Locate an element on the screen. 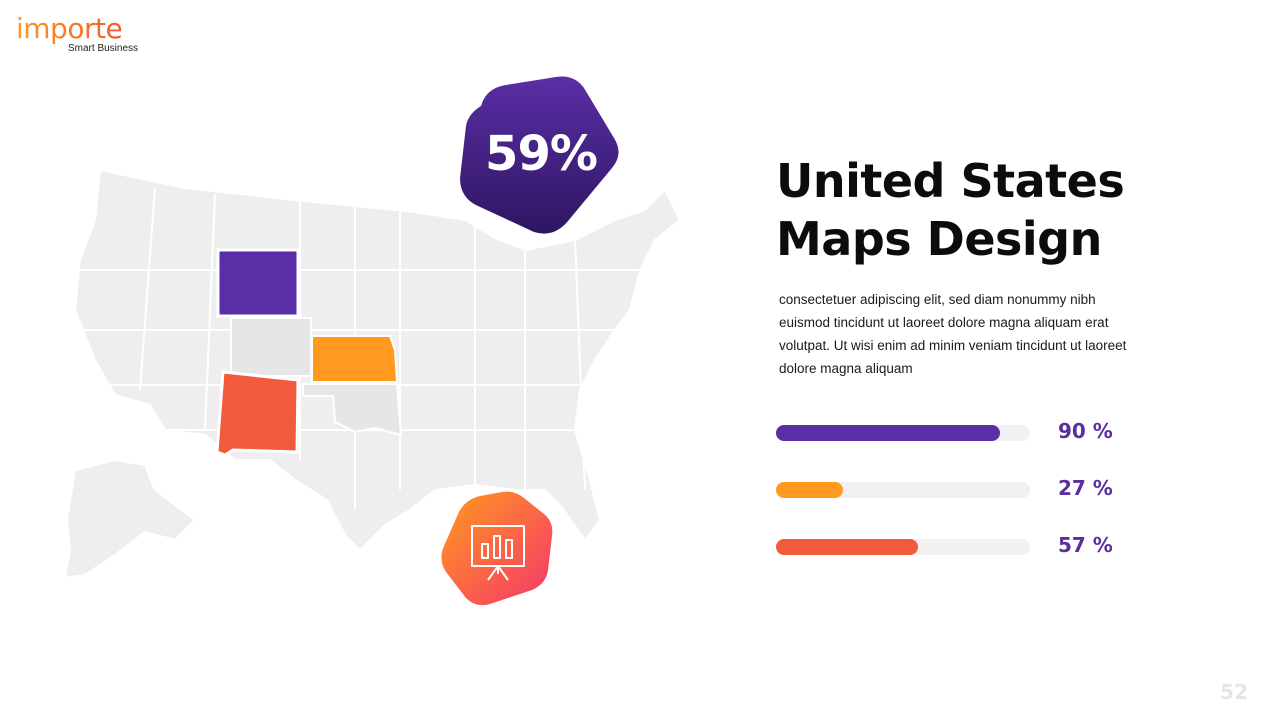 The height and width of the screenshot is (720, 1280). state-kansas is located at coordinates (355, 359).